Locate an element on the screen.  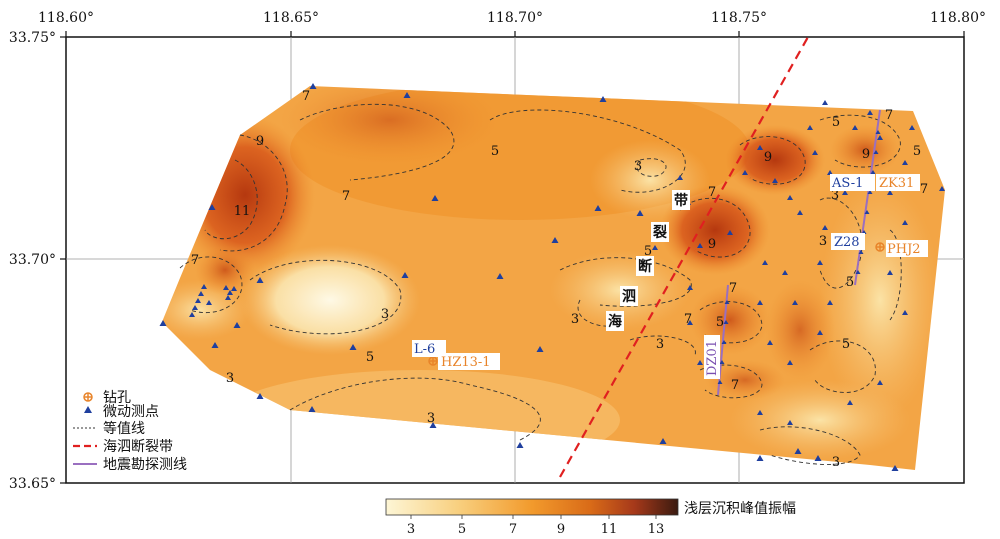
fault-zone-char: 裂 is located at coordinates (659, 232).